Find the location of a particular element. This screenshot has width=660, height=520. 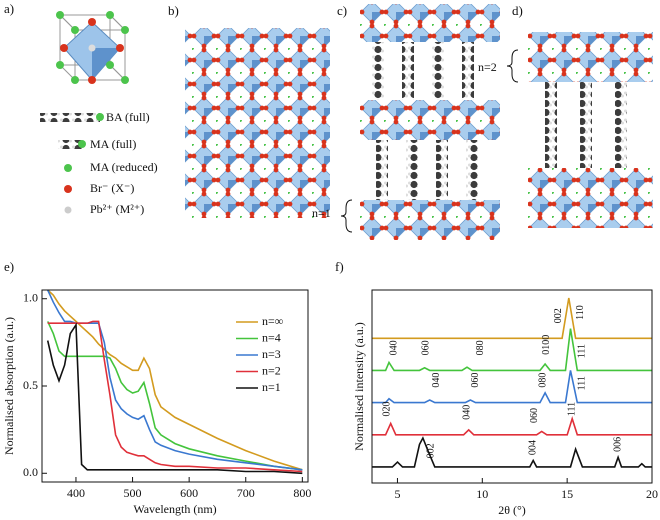

y-tick-label: 1.0 is located at coordinates (30, 297).